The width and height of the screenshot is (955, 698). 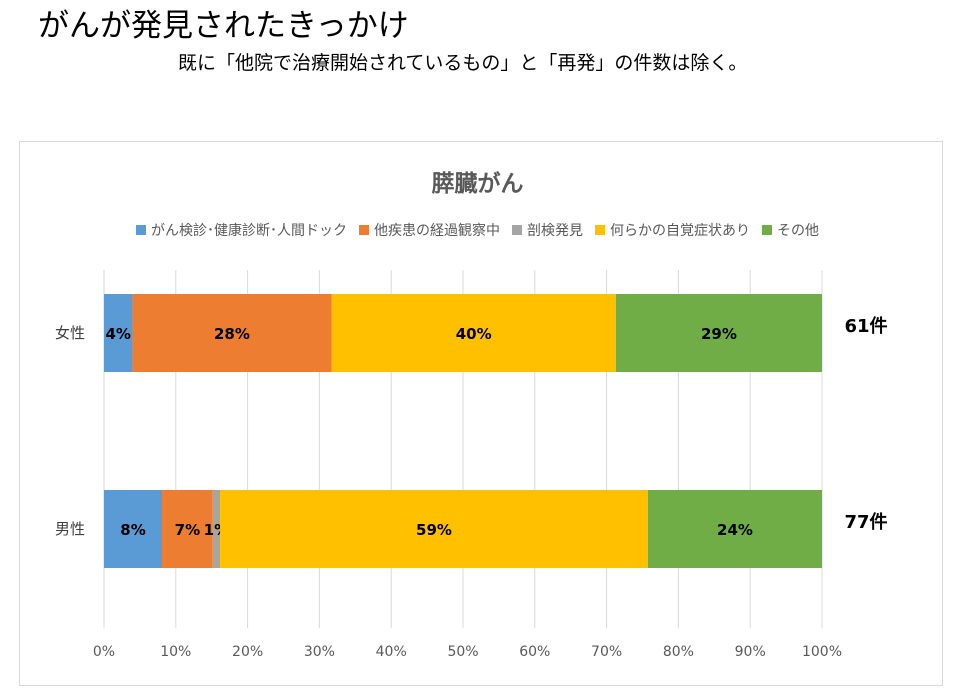 What do you see at coordinates (223, 26) in the screenshot?
I see `page-title: がんが発見されたきっかけ` at bounding box center [223, 26].